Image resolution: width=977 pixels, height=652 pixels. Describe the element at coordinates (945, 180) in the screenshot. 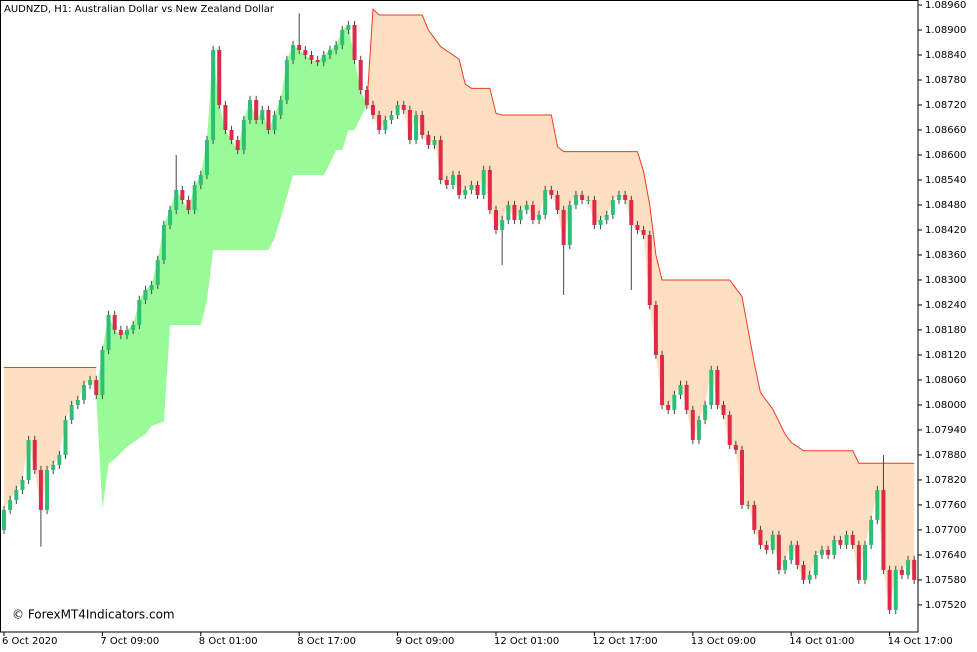

I see `y-tick-label: 1.08540` at that location.